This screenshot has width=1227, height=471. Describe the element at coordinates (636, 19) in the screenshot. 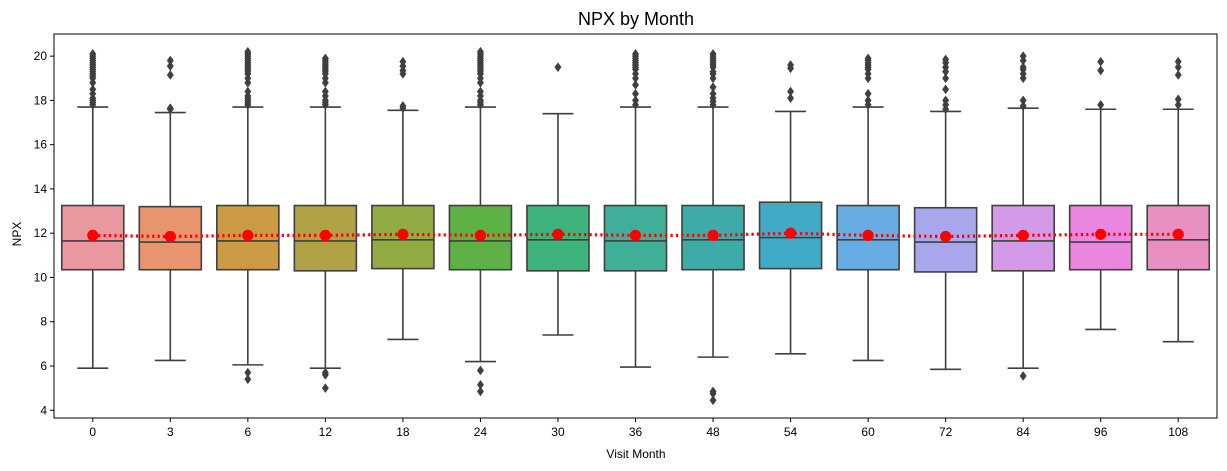

I see `chart-title: NPX by Month` at that location.